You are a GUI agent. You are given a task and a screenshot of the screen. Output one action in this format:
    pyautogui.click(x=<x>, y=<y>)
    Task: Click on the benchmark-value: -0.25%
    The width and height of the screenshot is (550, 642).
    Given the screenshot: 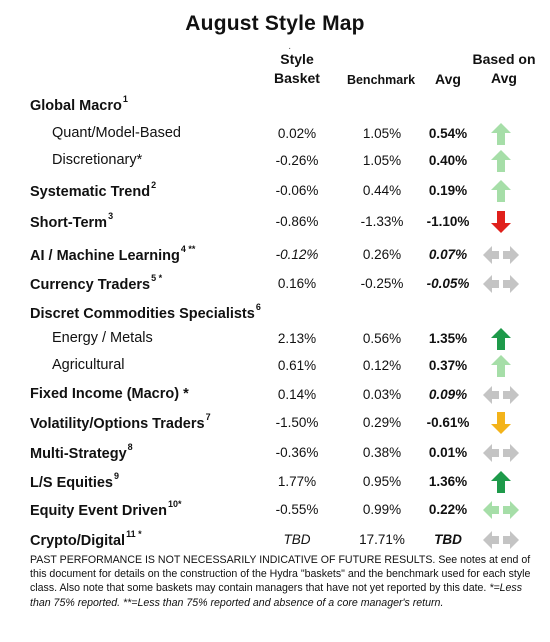 What is the action you would take?
    pyautogui.click(x=382, y=283)
    